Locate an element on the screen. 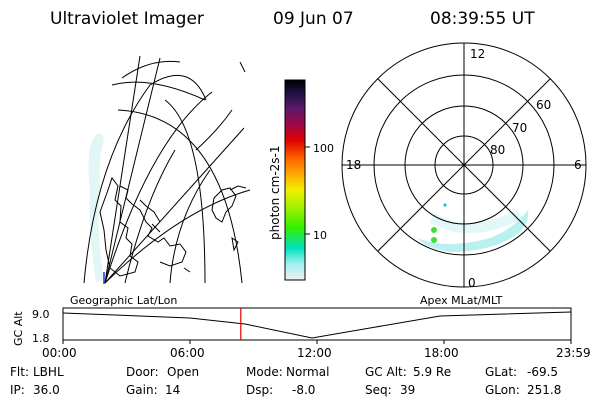 The height and width of the screenshot is (404, 600). lat-label-80: 80 is located at coordinates (497, 150).